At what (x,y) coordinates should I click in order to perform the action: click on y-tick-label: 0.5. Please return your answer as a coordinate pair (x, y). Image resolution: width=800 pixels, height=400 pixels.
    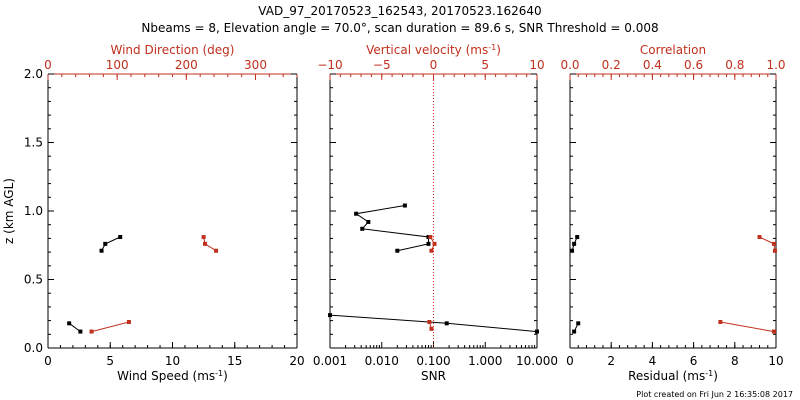
    Looking at the image, I should click on (33, 280).